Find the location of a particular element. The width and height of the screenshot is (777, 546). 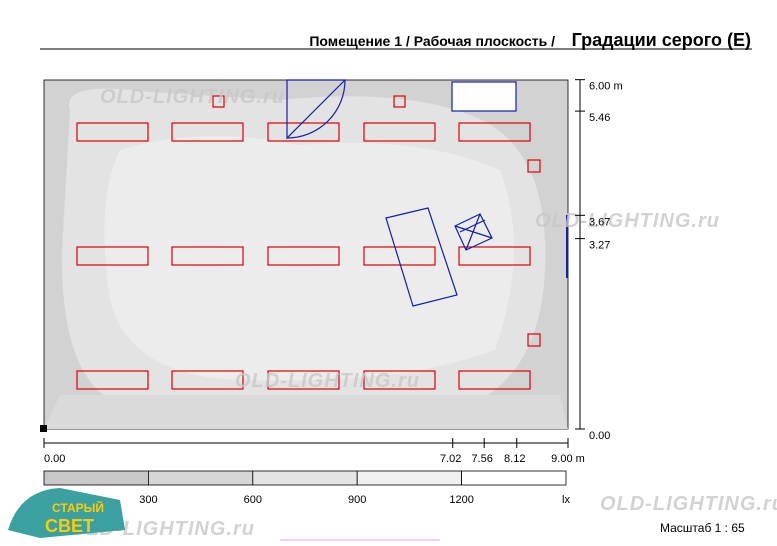

legend-label: 600 is located at coordinates (253, 500).